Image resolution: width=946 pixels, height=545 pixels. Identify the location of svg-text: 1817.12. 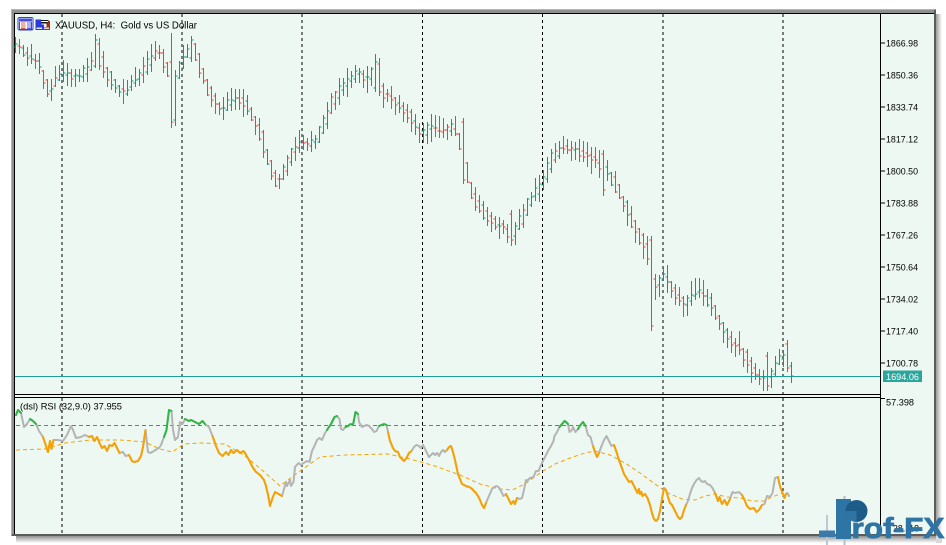
(902, 140).